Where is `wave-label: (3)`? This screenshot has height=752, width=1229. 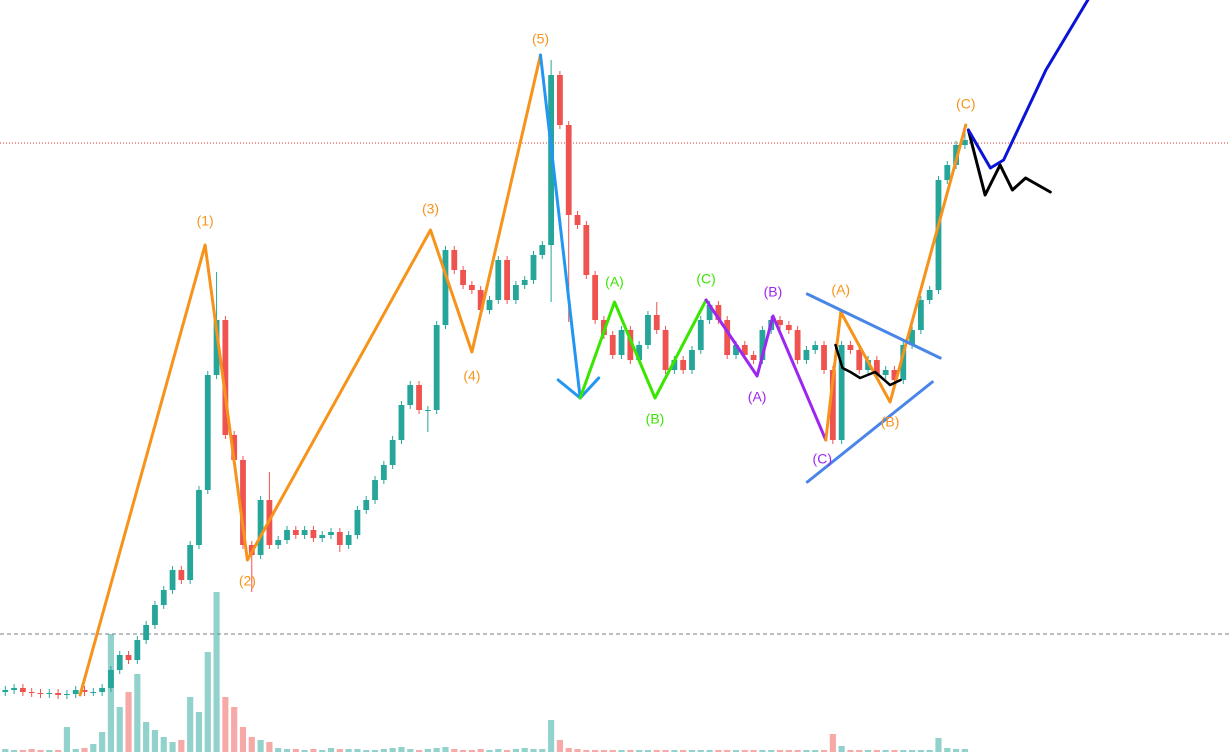
wave-label: (3) is located at coordinates (430, 209).